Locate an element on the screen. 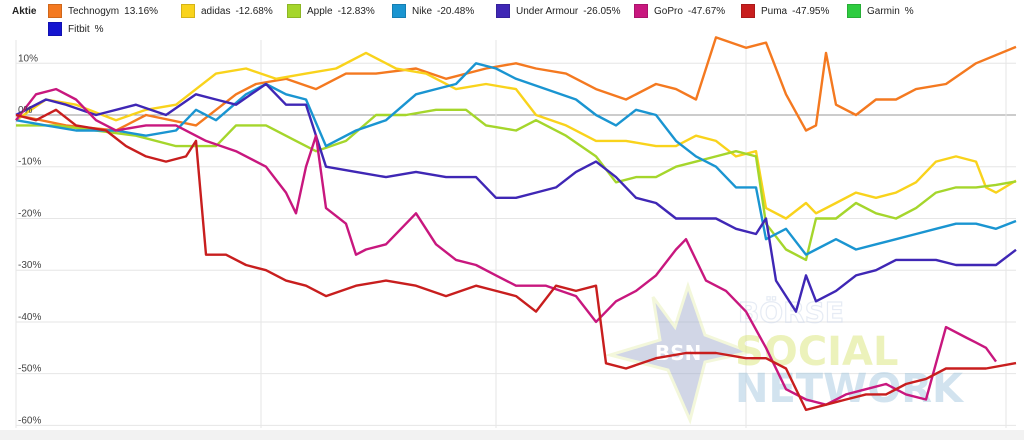 This screenshot has height=440, width=1024. legend-series-name: Fitbit is located at coordinates (79, 29).